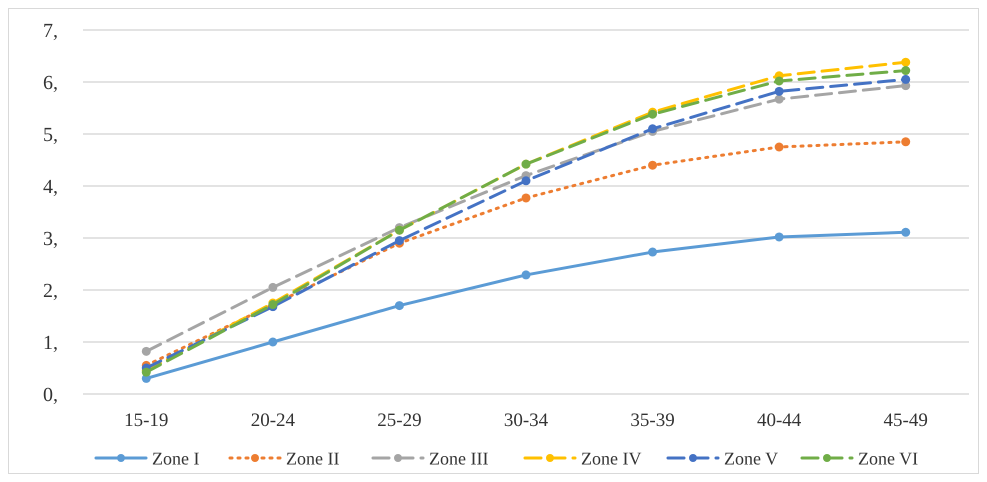  What do you see at coordinates (399, 420) in the screenshot?
I see `x-tick-label: 25-29` at bounding box center [399, 420].